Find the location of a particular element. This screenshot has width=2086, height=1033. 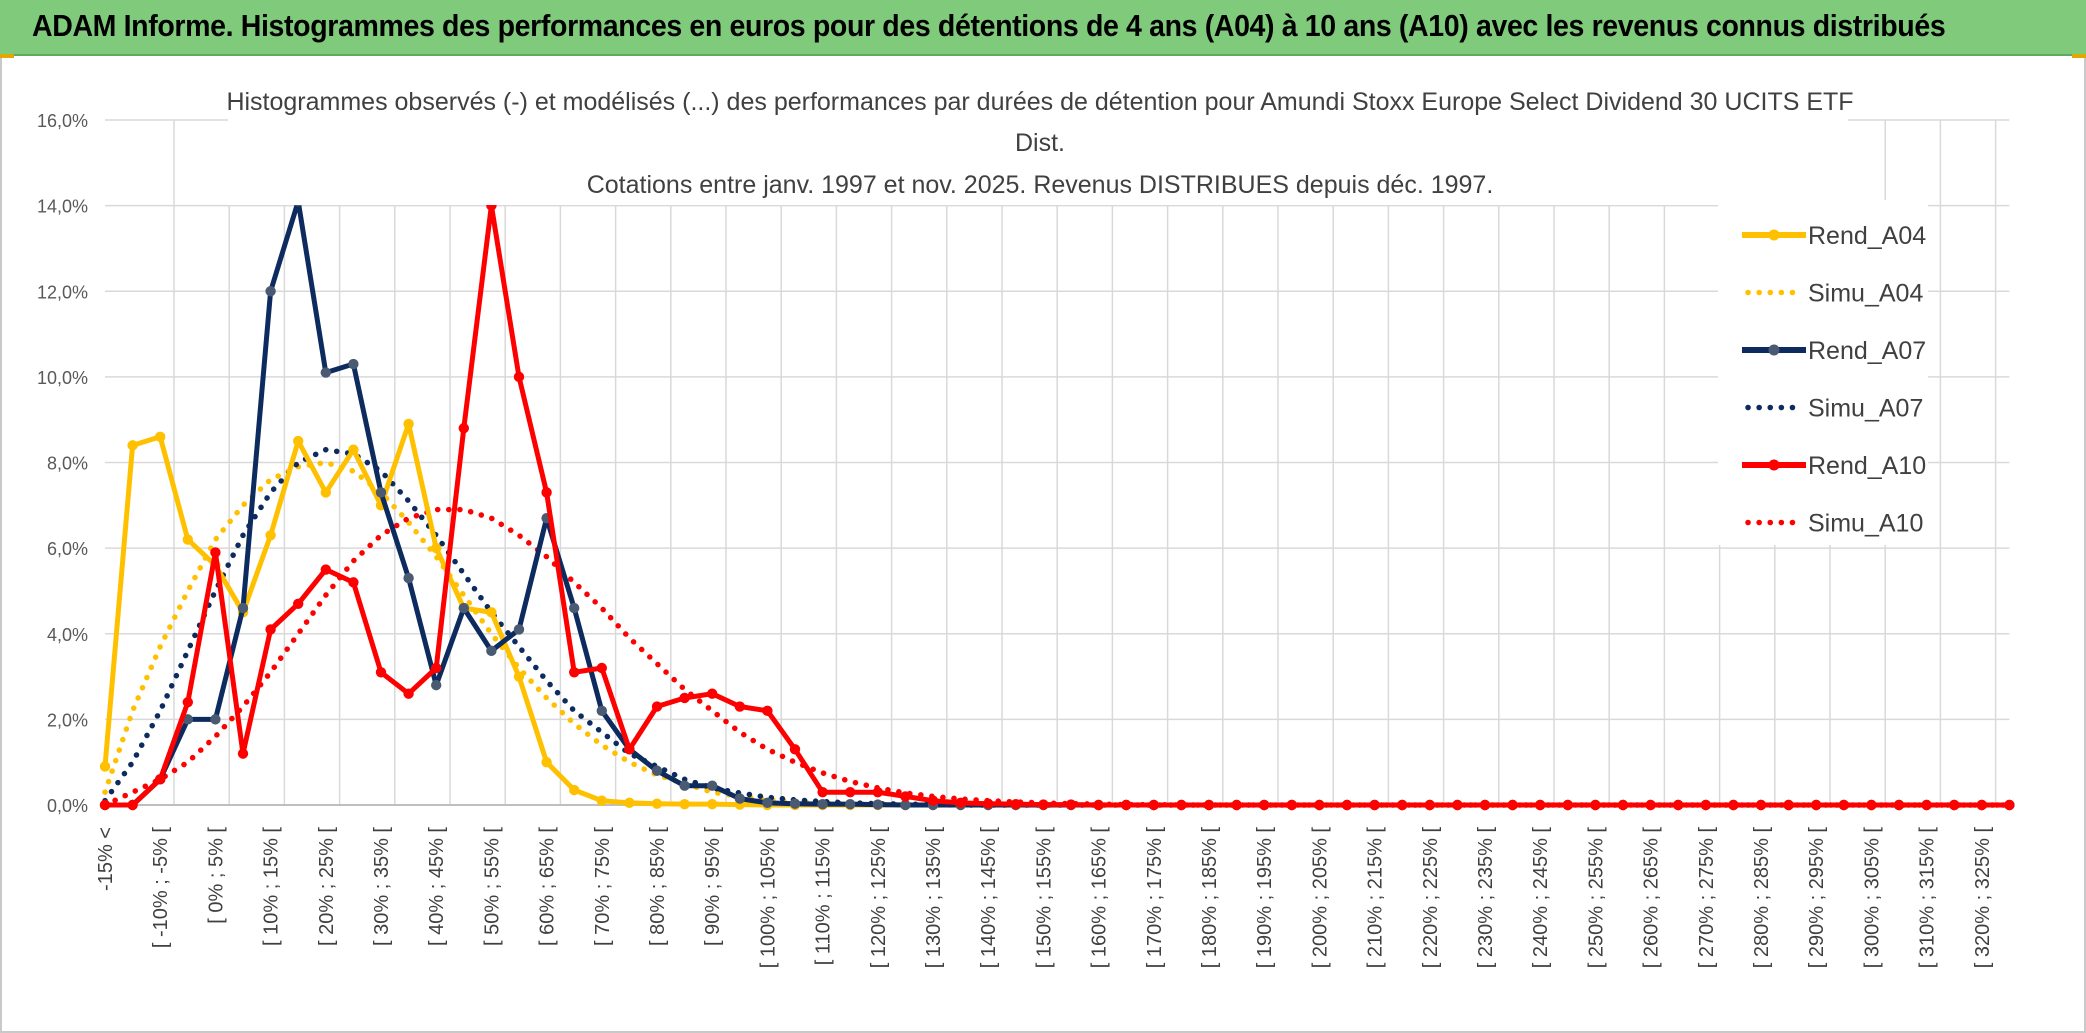

x-tick-label: [ 250% ; 255% [ is located at coordinates (1596, 898).